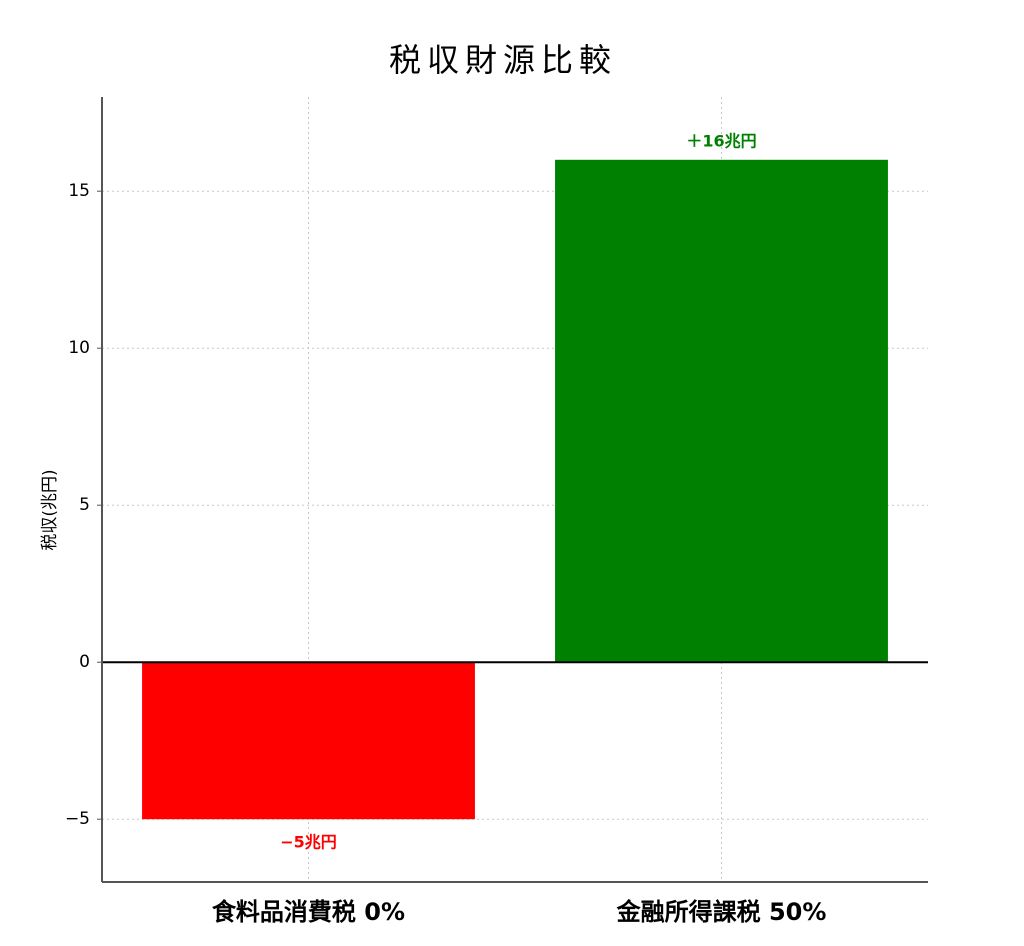  What do you see at coordinates (308, 741) in the screenshot?
I see `bar` at bounding box center [308, 741].